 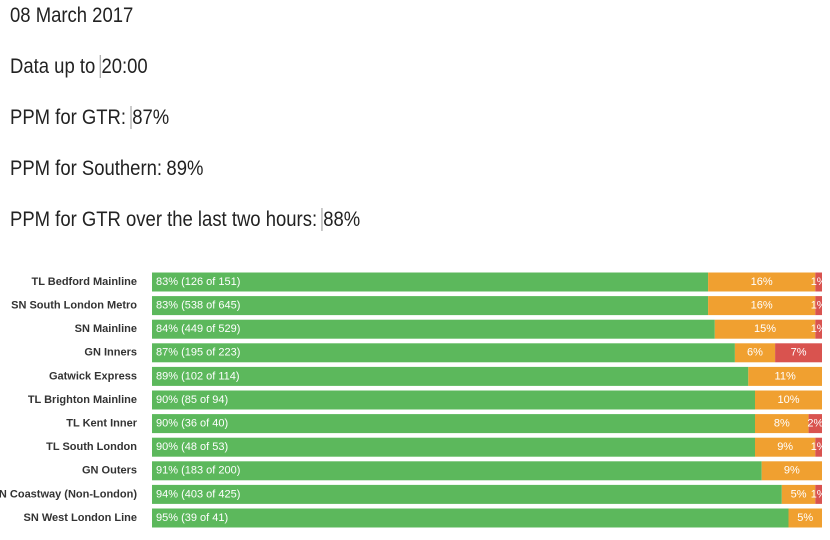 What do you see at coordinates (150, 117) in the screenshot?
I see `info-value: 87%` at bounding box center [150, 117].